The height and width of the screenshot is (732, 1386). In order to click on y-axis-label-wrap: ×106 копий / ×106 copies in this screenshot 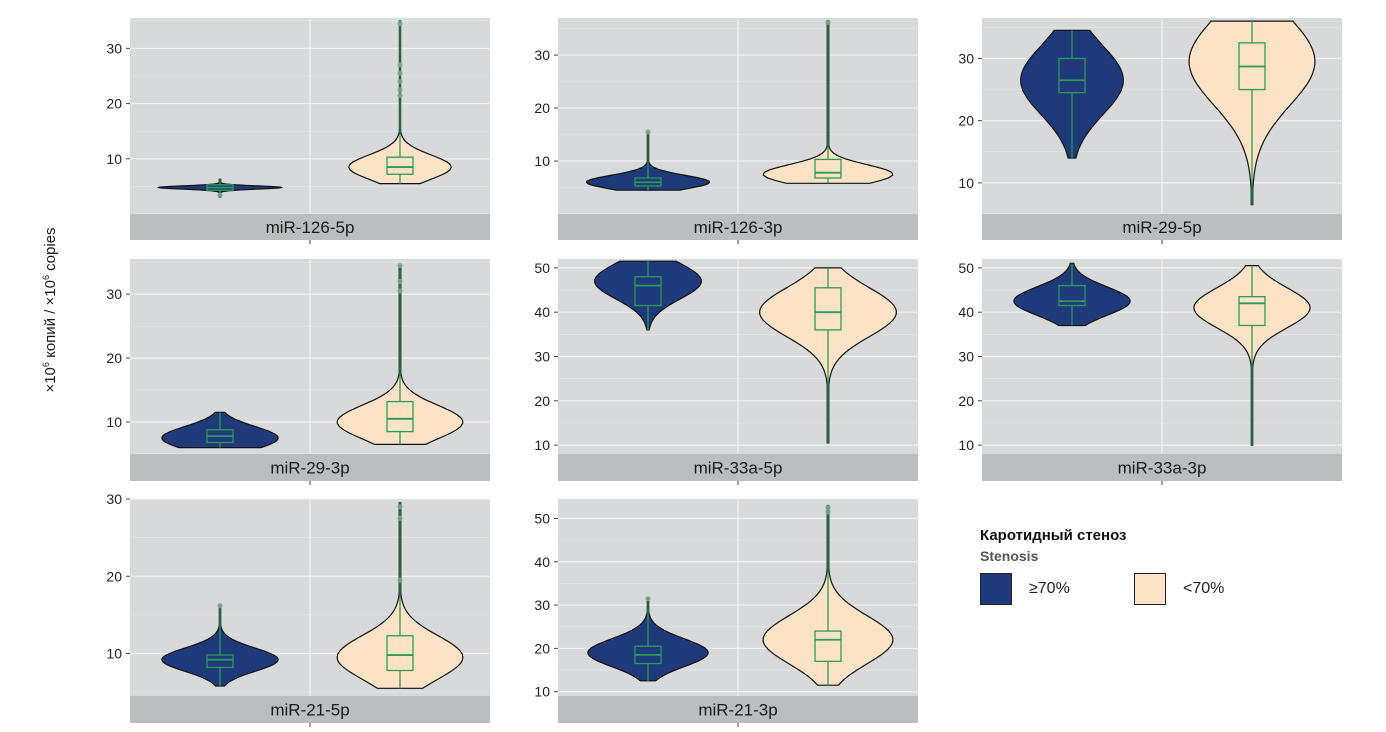, I will do `click(50, 310)`.